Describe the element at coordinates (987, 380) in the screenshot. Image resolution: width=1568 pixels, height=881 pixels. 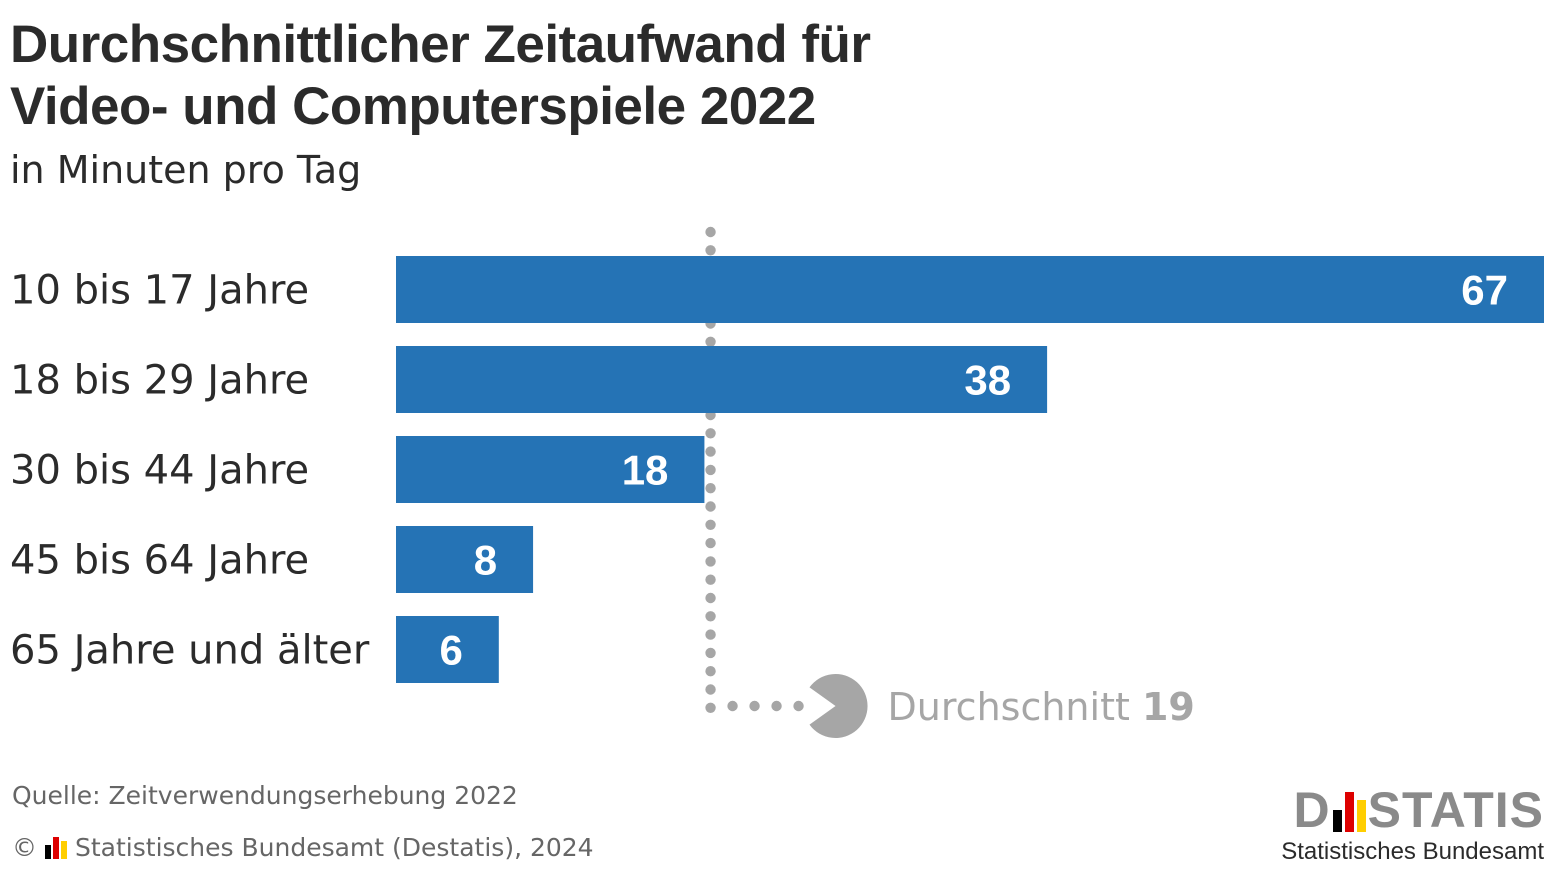
I see `value-label: 38` at that location.